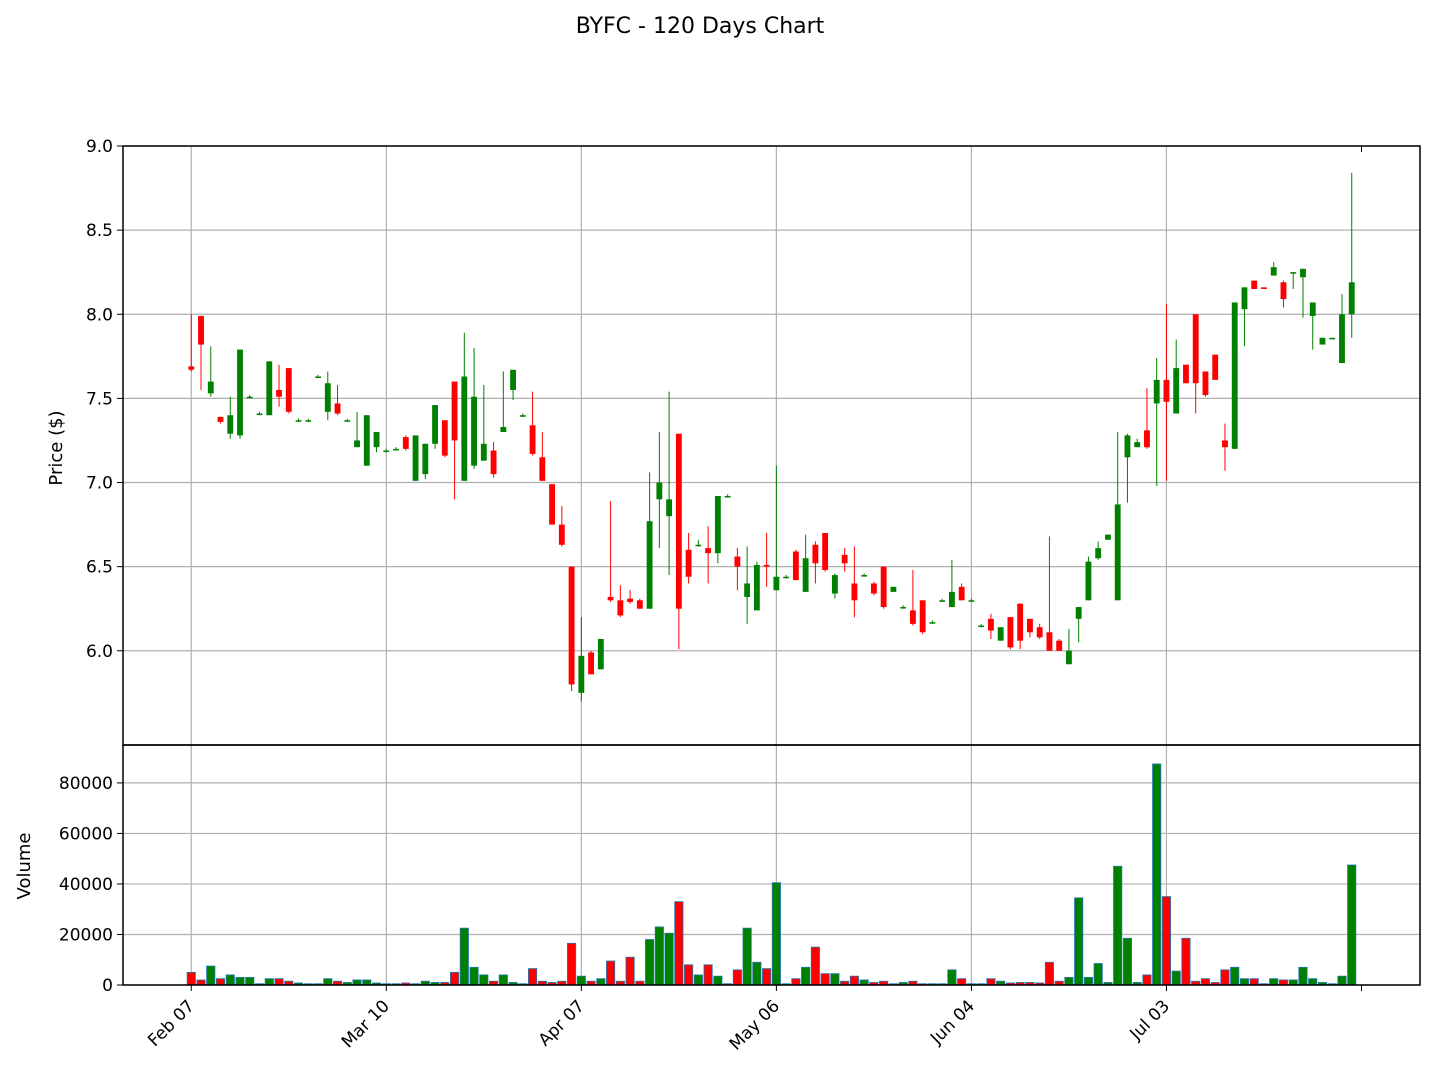  I want to click on price-y-ticks: 6.0 6.5 7.0 7.5 8.0 8.5 9.0, so click(104, 399).